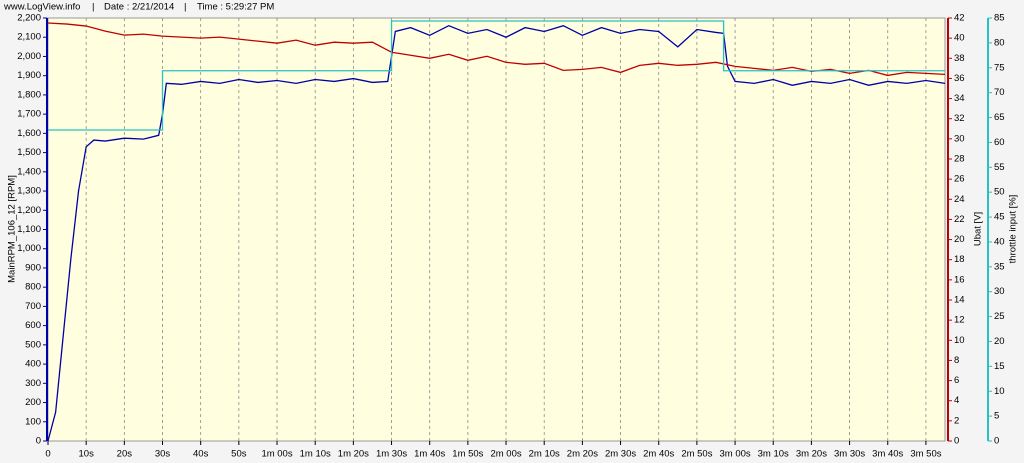 The height and width of the screenshot is (463, 1024). I want to click on x-tick-label: 1m 00s, so click(276, 454).